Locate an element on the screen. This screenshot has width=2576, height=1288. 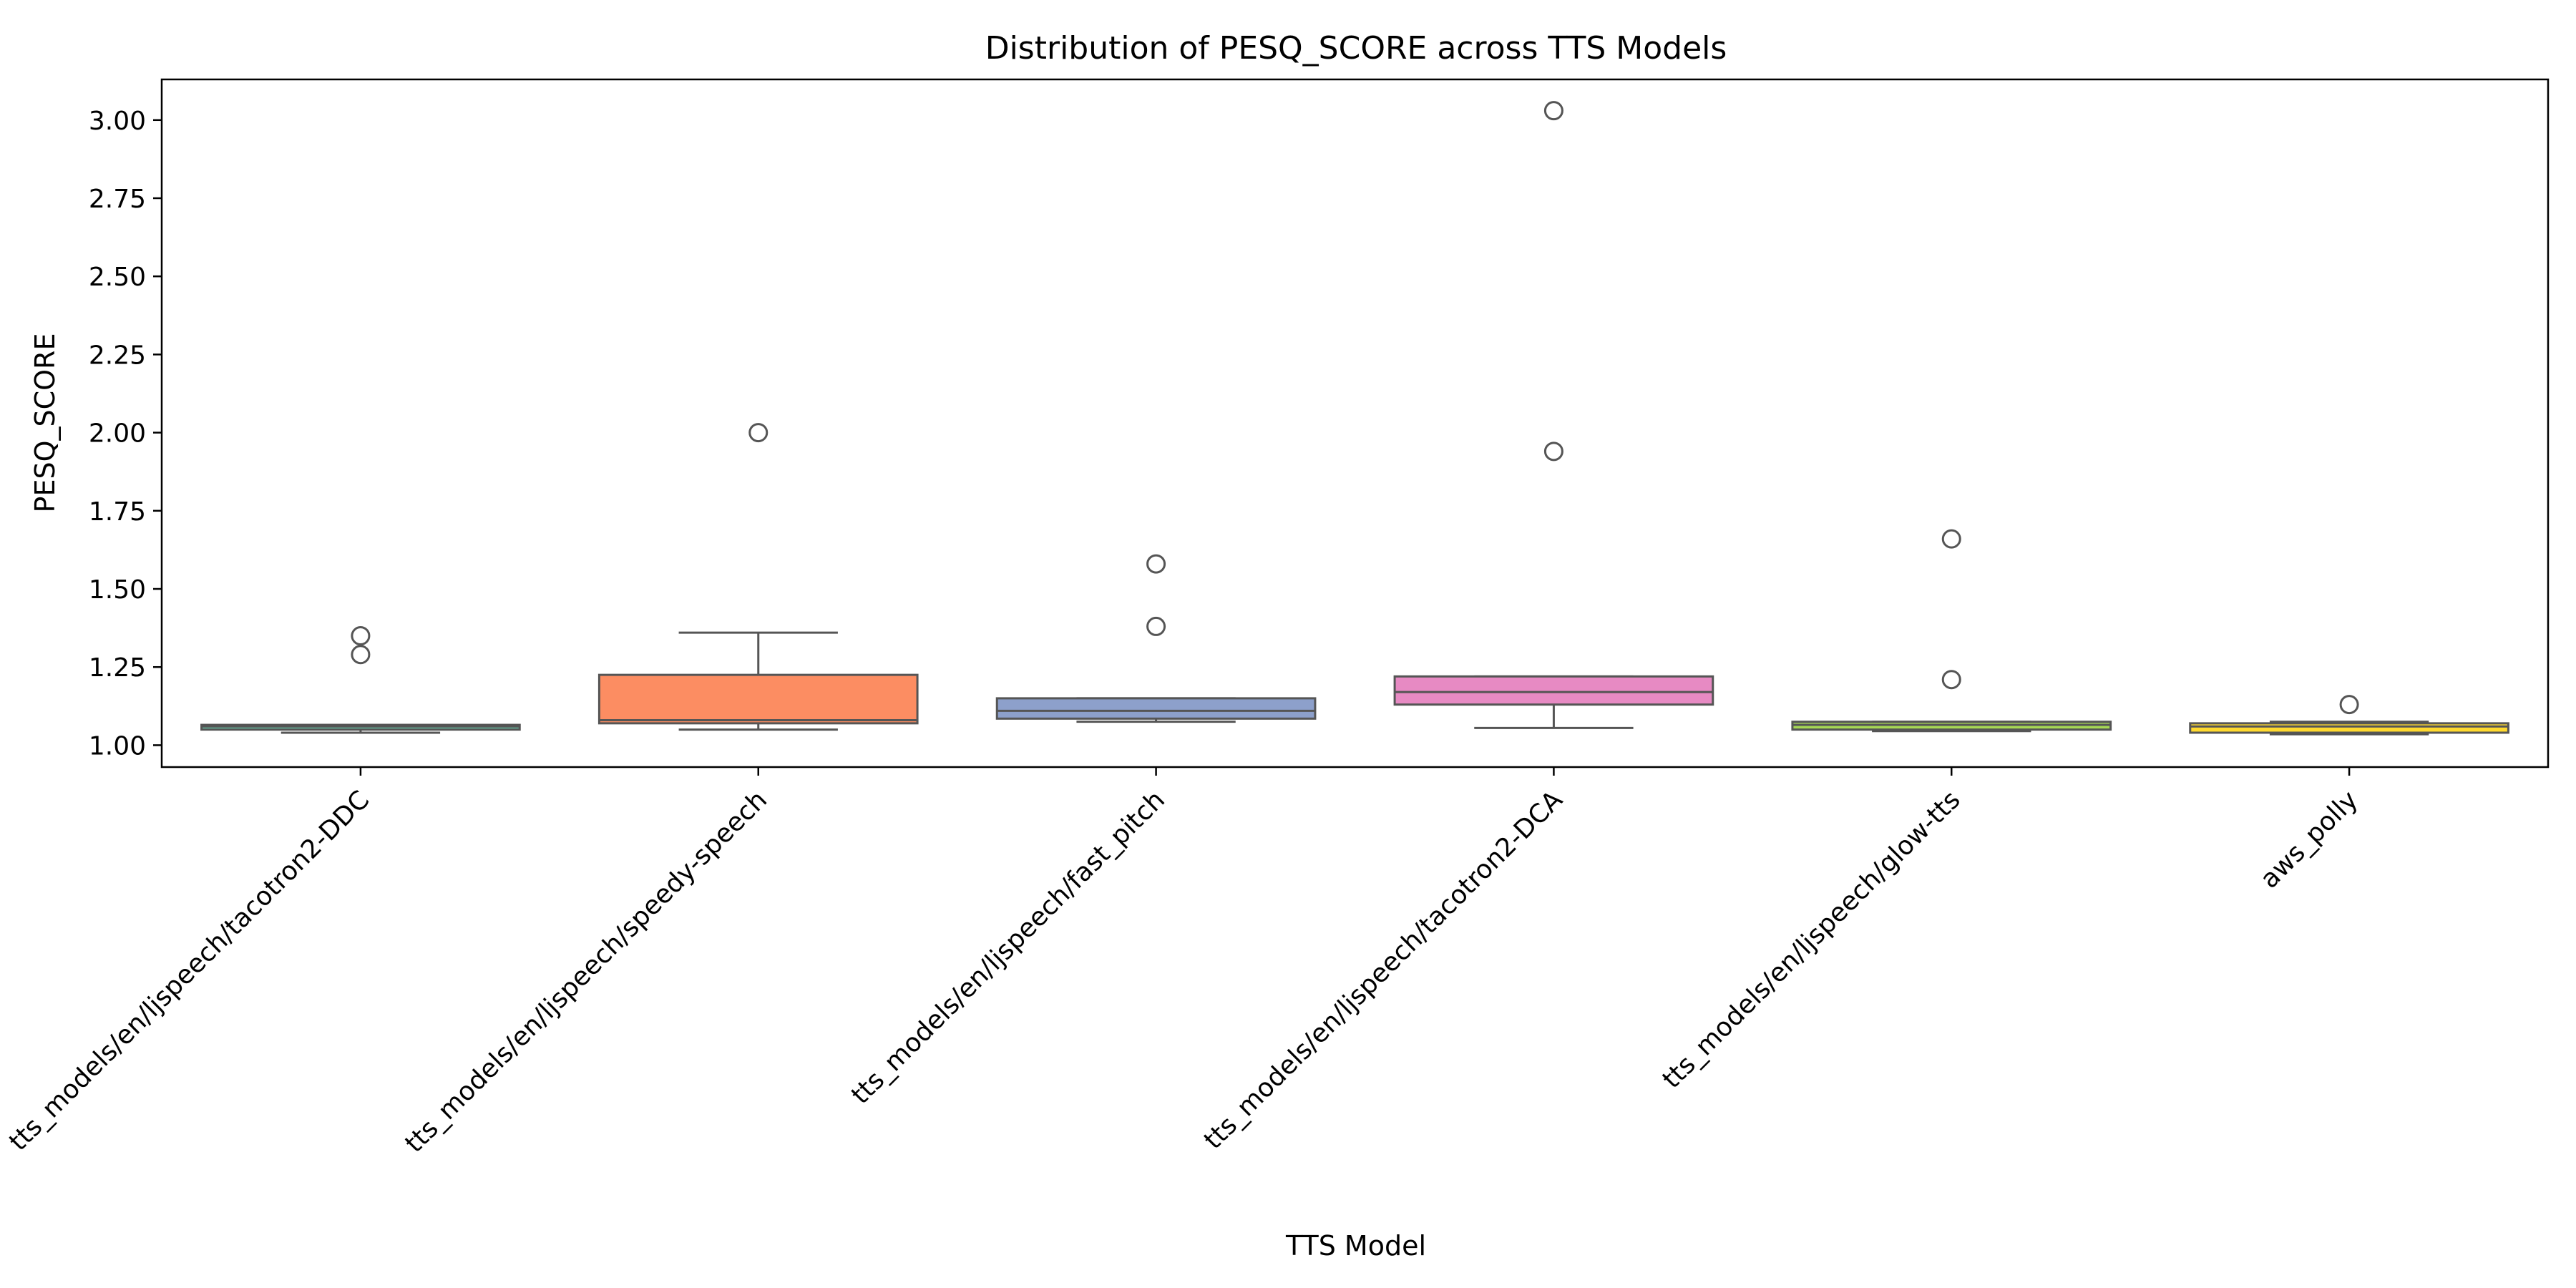
y-tick-label: 2.50 is located at coordinates (117, 277).